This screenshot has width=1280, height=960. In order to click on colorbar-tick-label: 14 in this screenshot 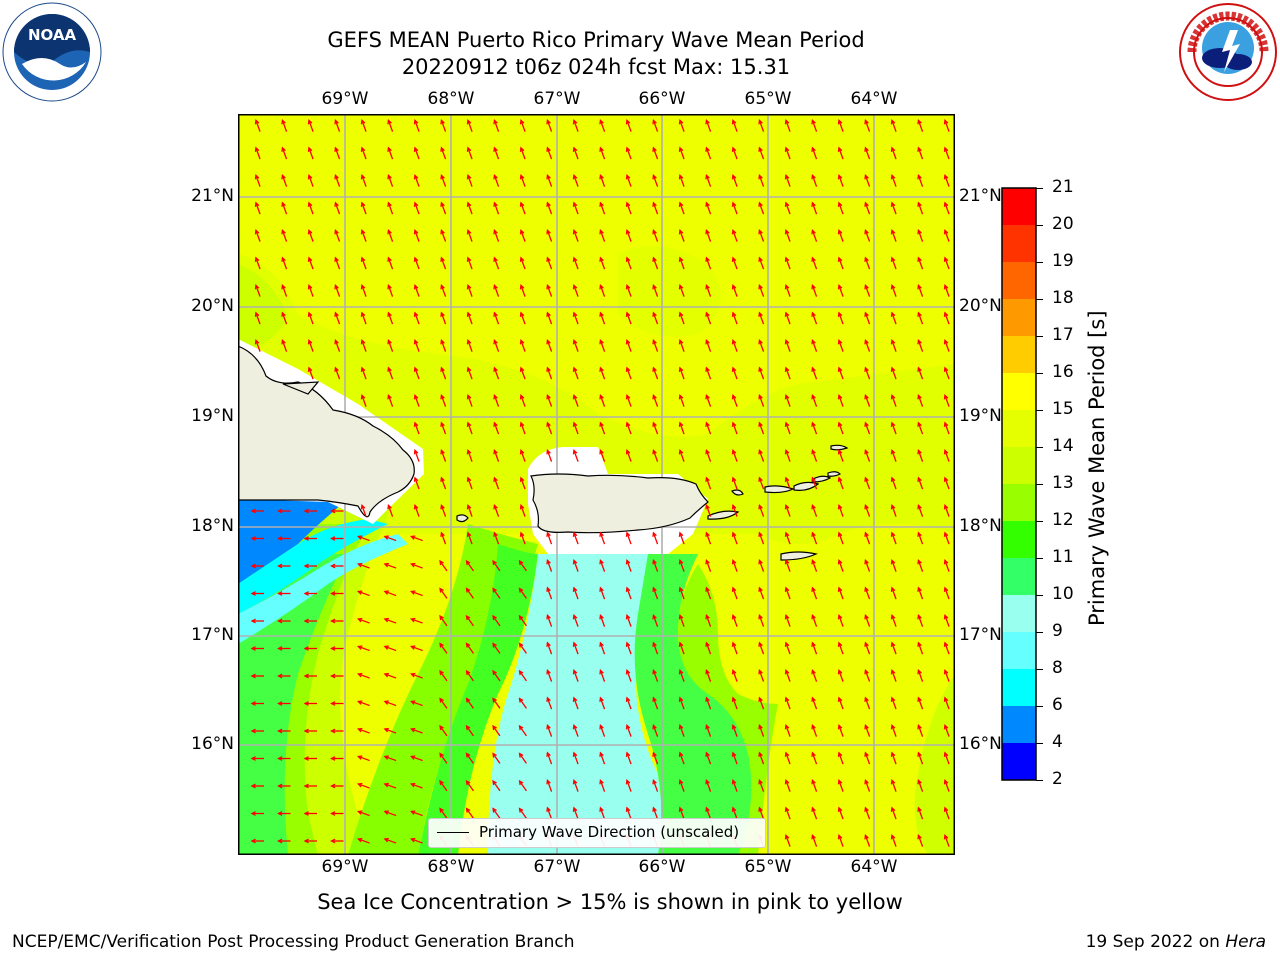, I will do `click(1063, 446)`.